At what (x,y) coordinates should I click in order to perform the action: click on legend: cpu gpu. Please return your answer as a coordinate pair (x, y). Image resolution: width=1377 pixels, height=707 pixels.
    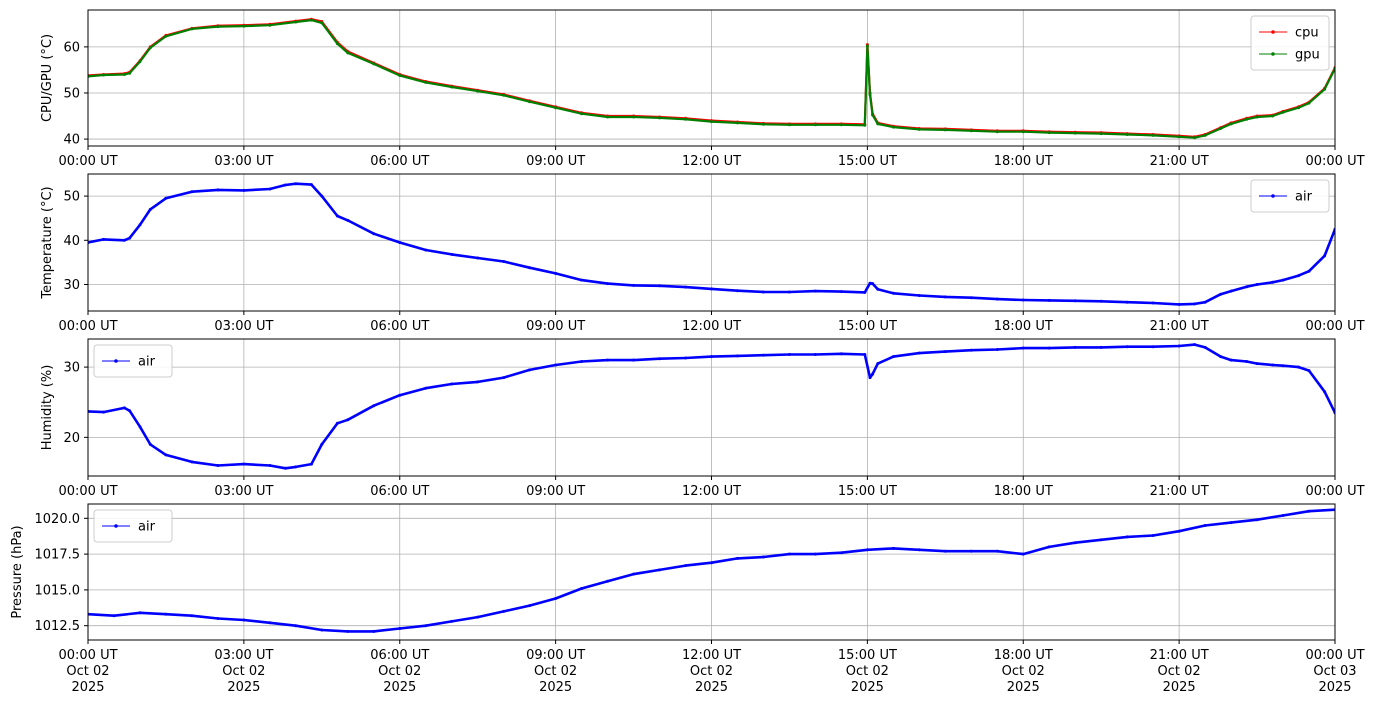
    Looking at the image, I should click on (1290, 43).